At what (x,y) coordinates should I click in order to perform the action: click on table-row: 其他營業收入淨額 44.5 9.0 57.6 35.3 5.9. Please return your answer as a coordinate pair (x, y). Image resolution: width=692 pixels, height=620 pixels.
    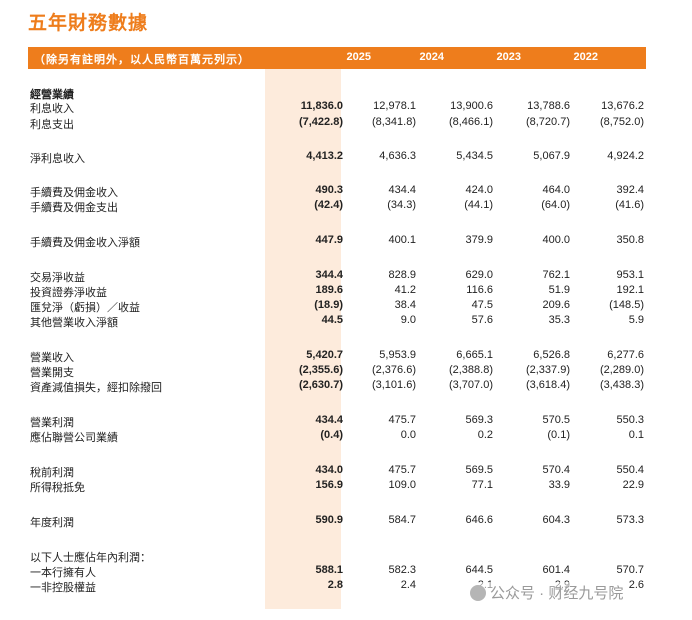
    Looking at the image, I should click on (337, 321).